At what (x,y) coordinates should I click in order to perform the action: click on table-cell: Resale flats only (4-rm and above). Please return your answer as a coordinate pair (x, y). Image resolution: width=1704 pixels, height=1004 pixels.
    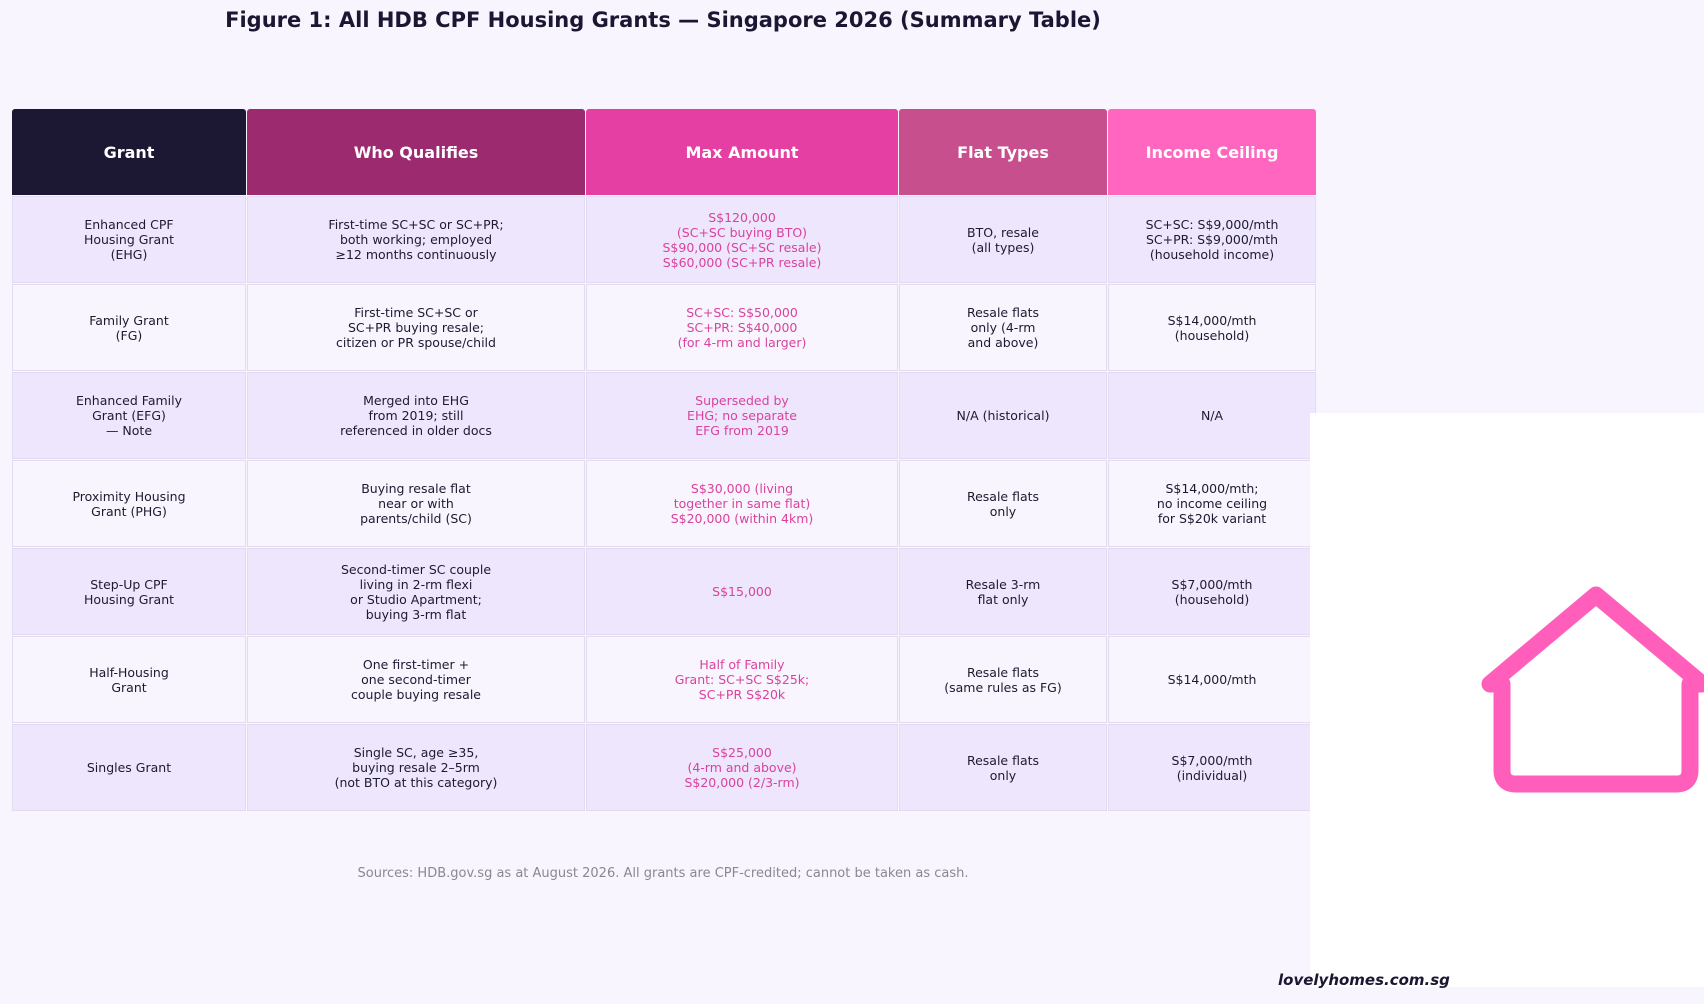
    Looking at the image, I should click on (1003, 327).